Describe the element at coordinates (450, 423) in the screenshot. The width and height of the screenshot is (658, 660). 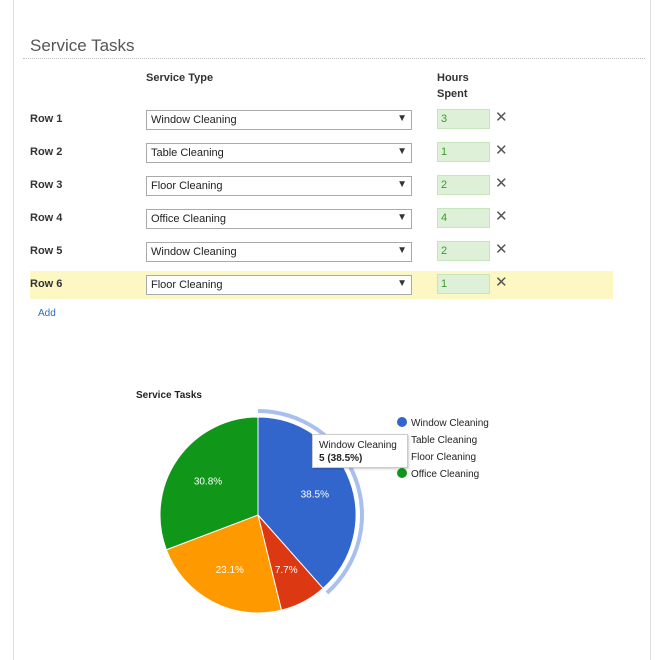
I see `legend-label: Window Cleaning` at that location.